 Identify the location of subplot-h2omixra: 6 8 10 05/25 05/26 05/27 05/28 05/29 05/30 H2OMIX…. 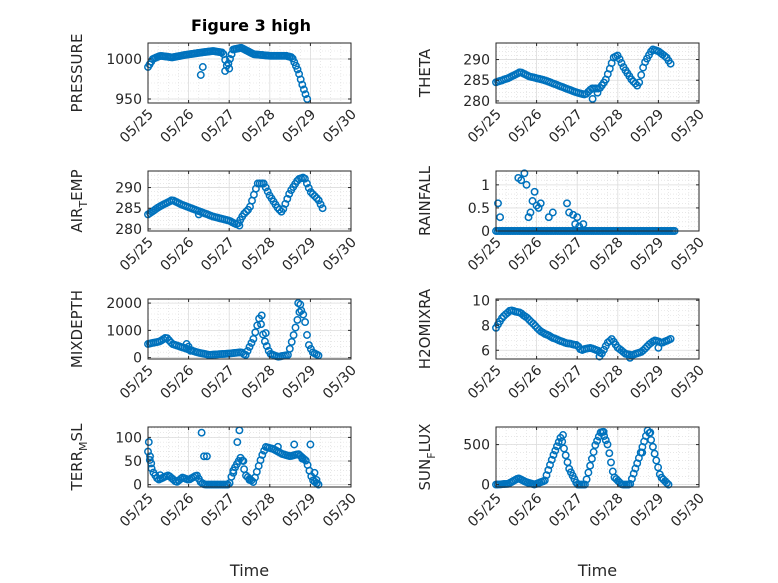
(562, 345).